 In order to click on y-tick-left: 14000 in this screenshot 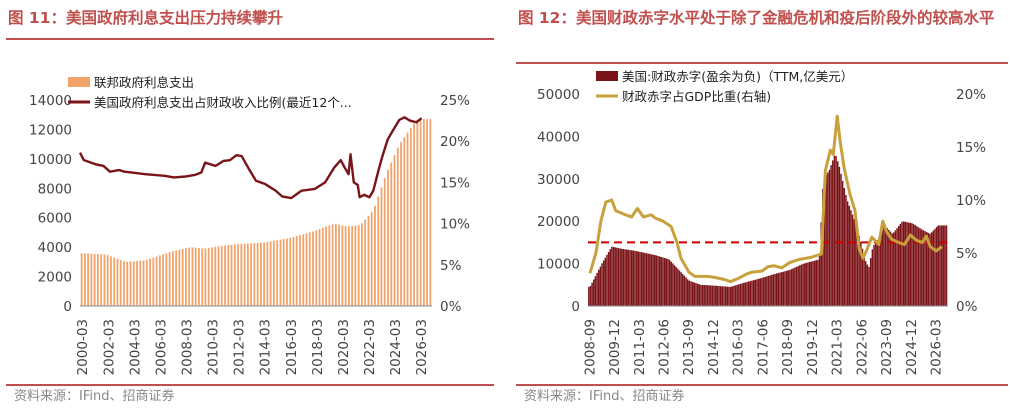, I will do `click(50, 101)`.